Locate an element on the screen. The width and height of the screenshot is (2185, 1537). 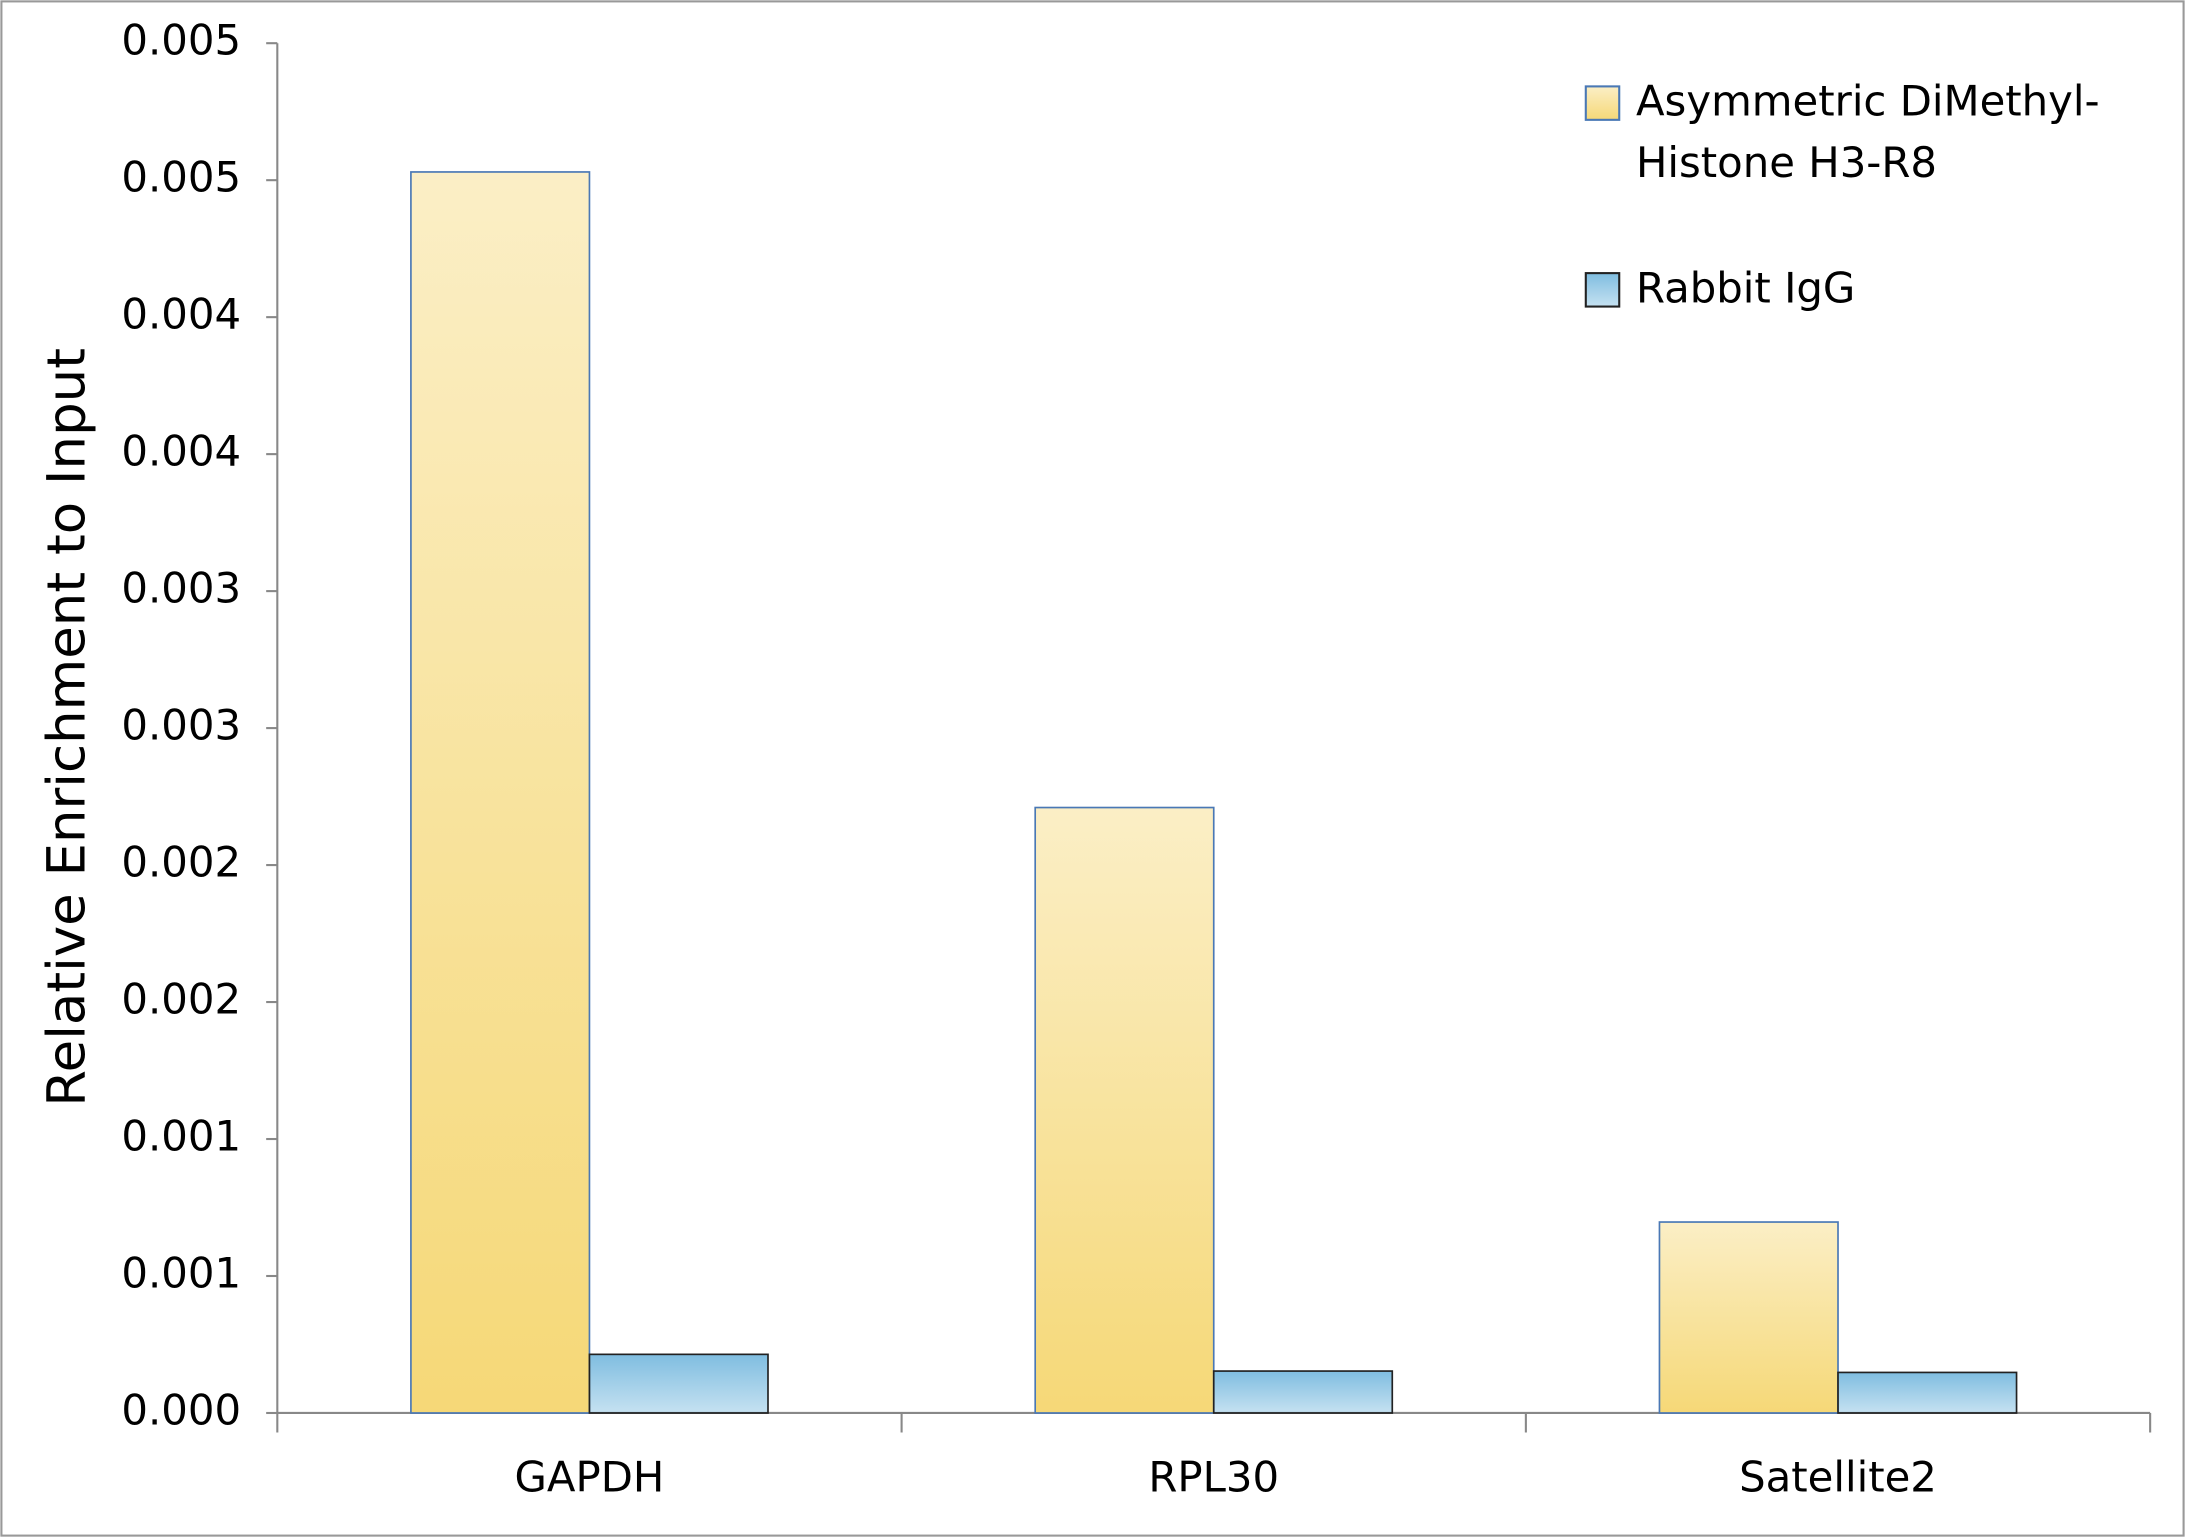
x-tick-label: GAPDH is located at coordinates (590, 1476).